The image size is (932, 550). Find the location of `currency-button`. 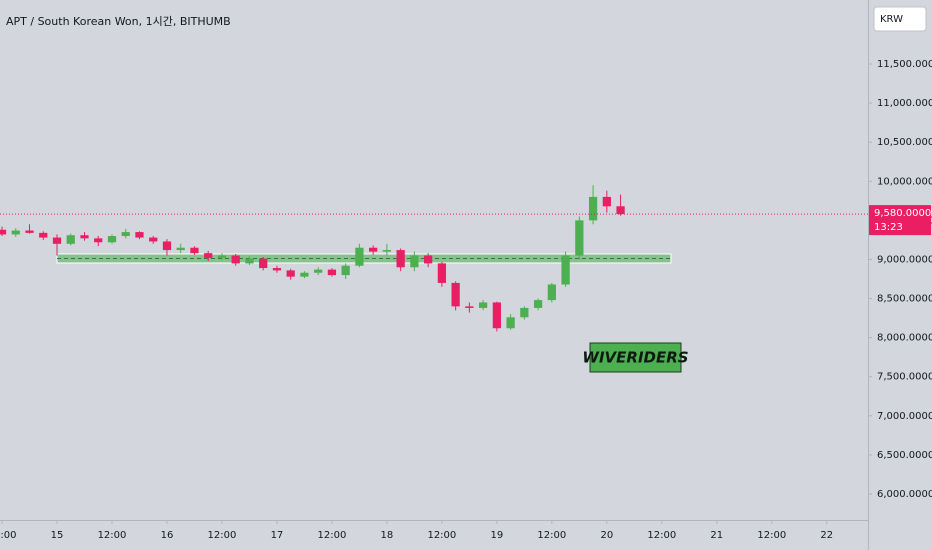

currency-button is located at coordinates (900, 19).